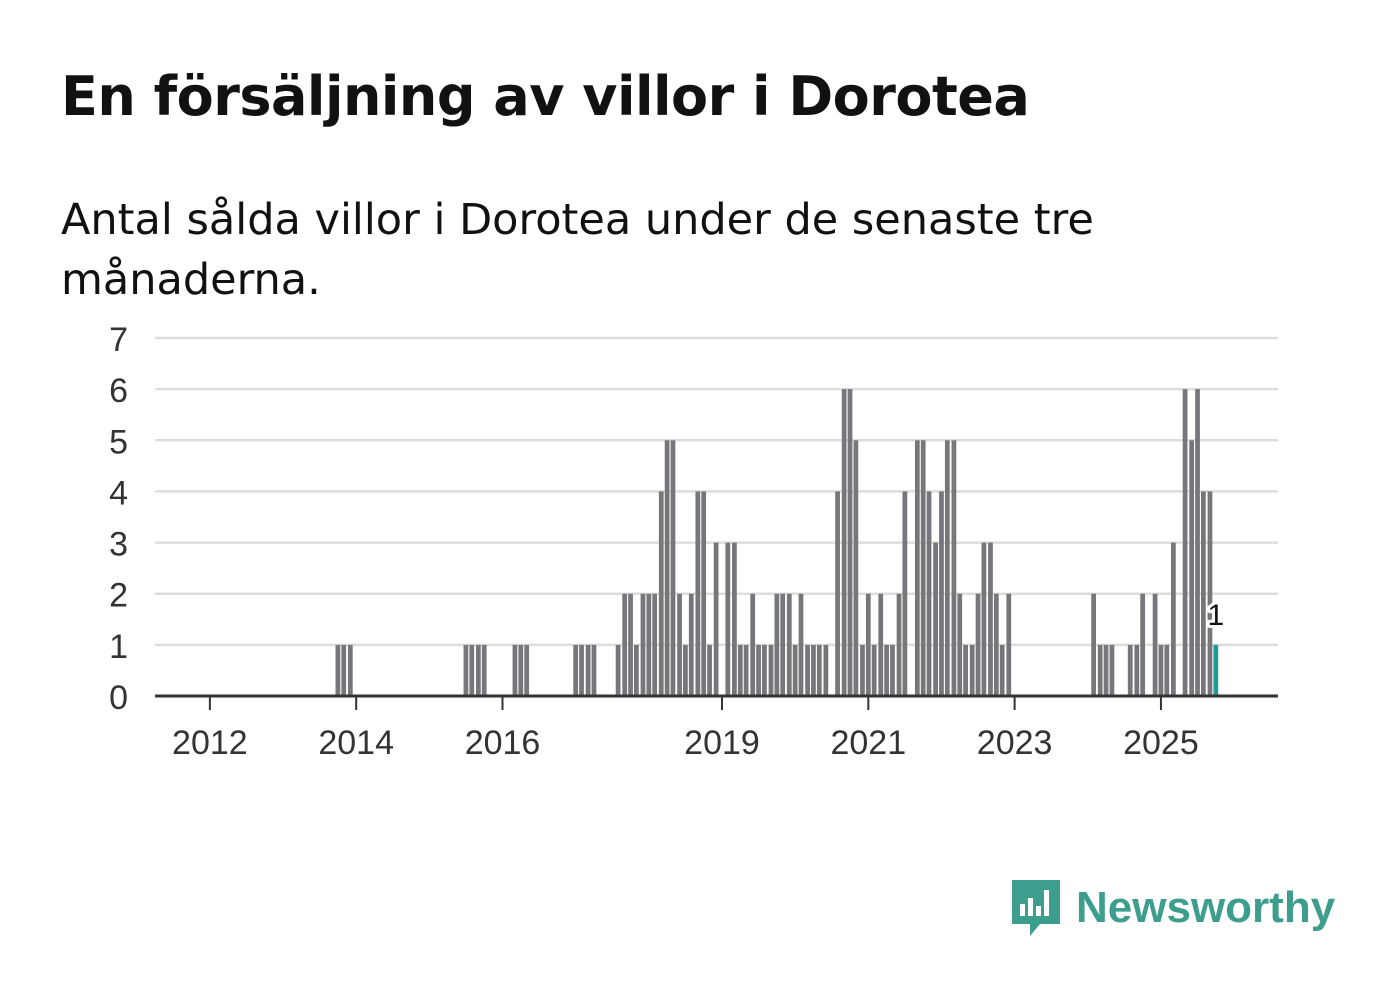 The image size is (1382, 999). What do you see at coordinates (118, 596) in the screenshot?
I see `y-tick-label: 2` at bounding box center [118, 596].